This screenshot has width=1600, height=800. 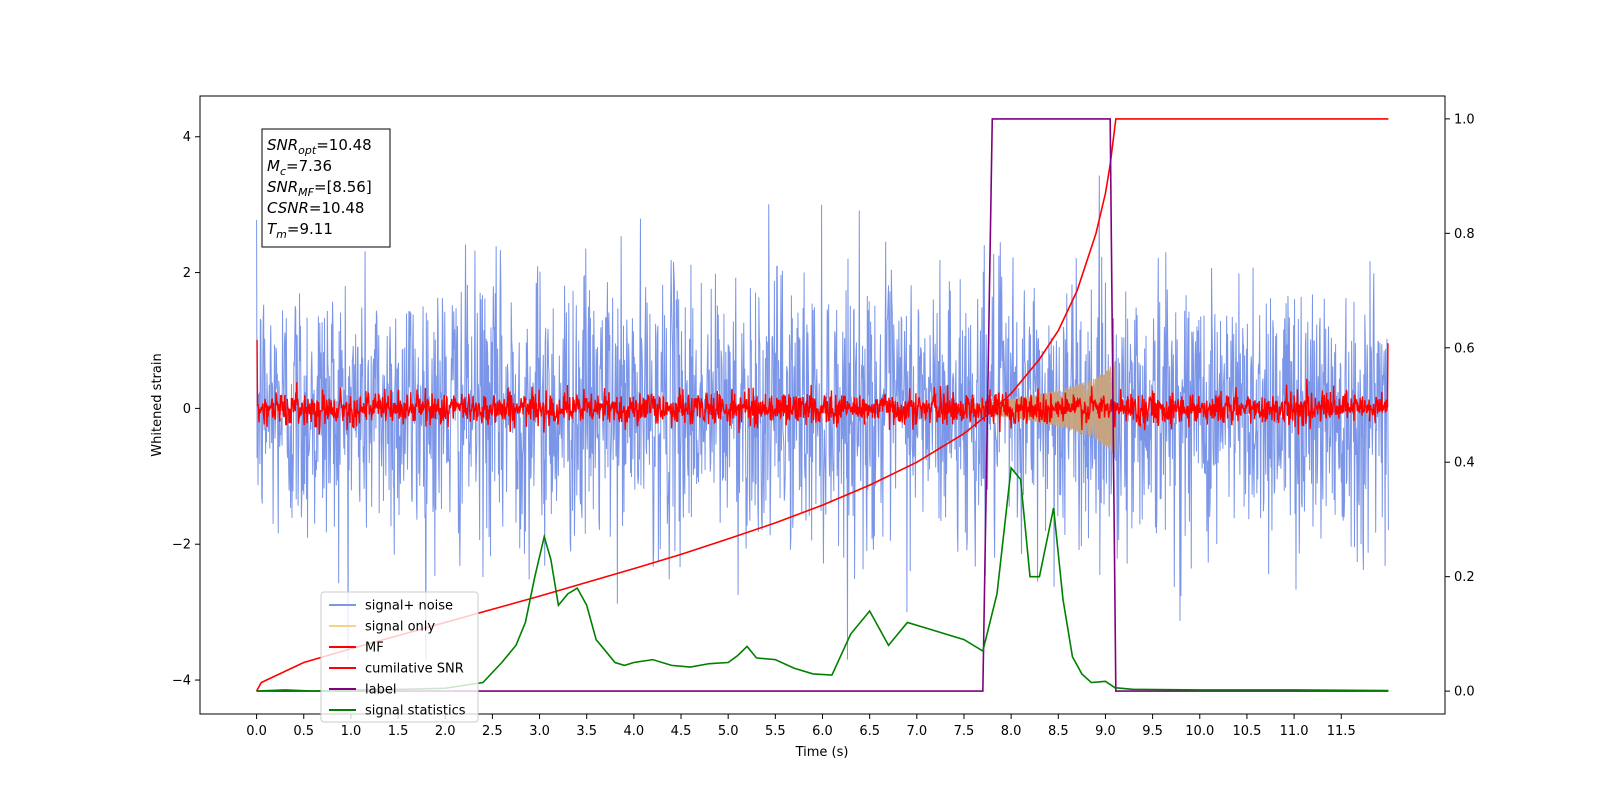 I want to click on y2-tick-label: 1.0, so click(x=1464, y=119).